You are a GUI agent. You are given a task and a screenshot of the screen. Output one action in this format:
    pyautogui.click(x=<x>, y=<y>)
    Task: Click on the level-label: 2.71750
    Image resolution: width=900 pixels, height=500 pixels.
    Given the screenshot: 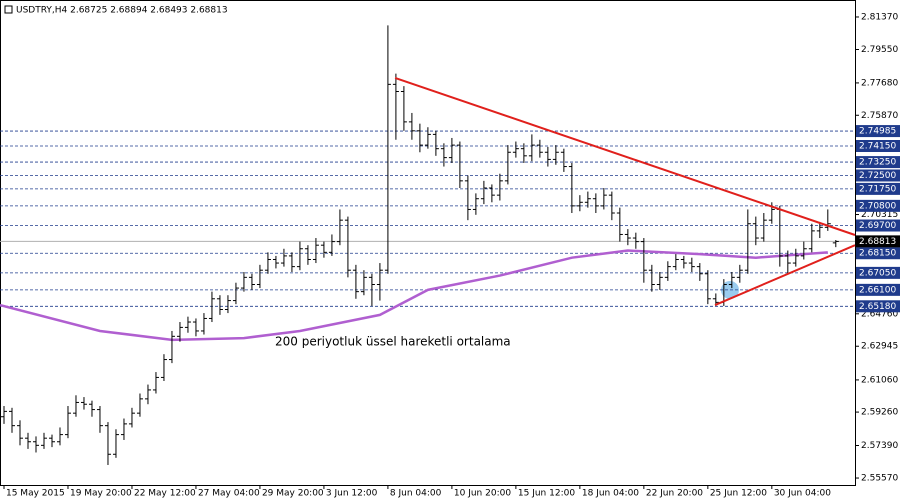 What is the action you would take?
    pyautogui.click(x=877, y=189)
    